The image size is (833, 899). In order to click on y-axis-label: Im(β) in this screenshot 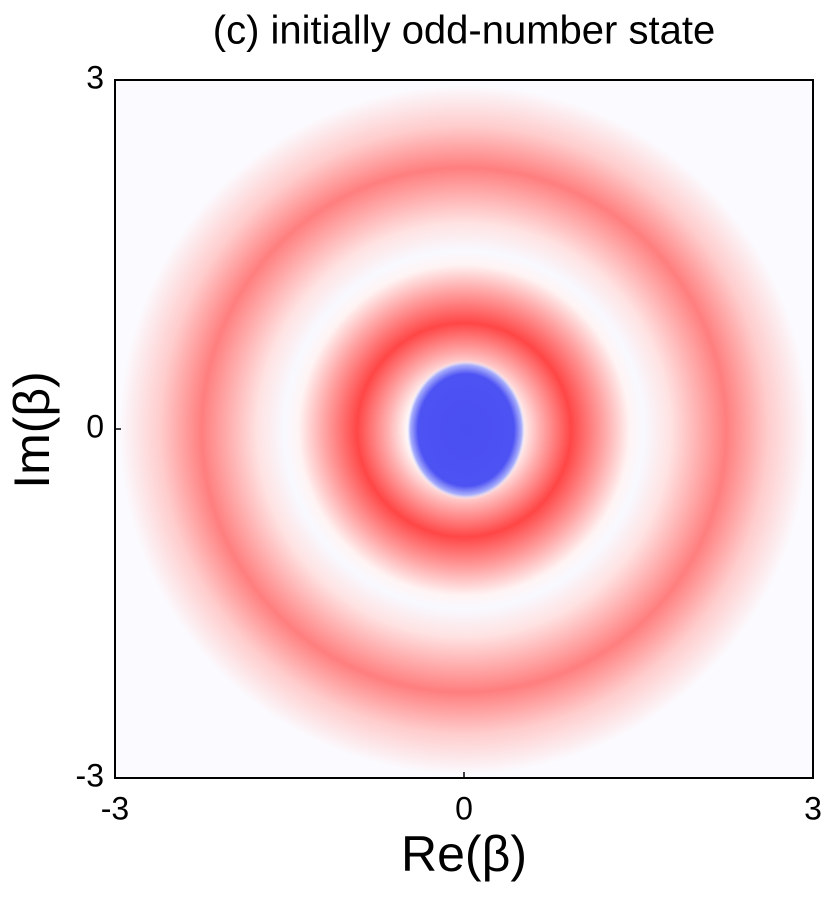, I will do `click(32, 430)`.